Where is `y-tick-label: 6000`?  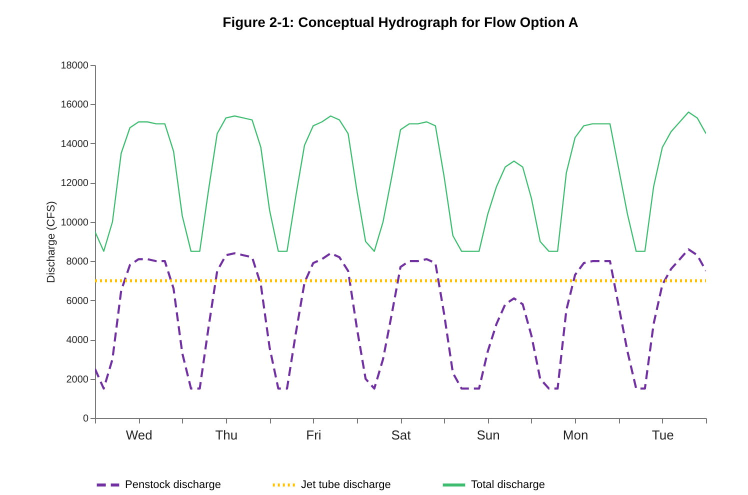
y-tick-label: 6000 is located at coordinates (77, 301).